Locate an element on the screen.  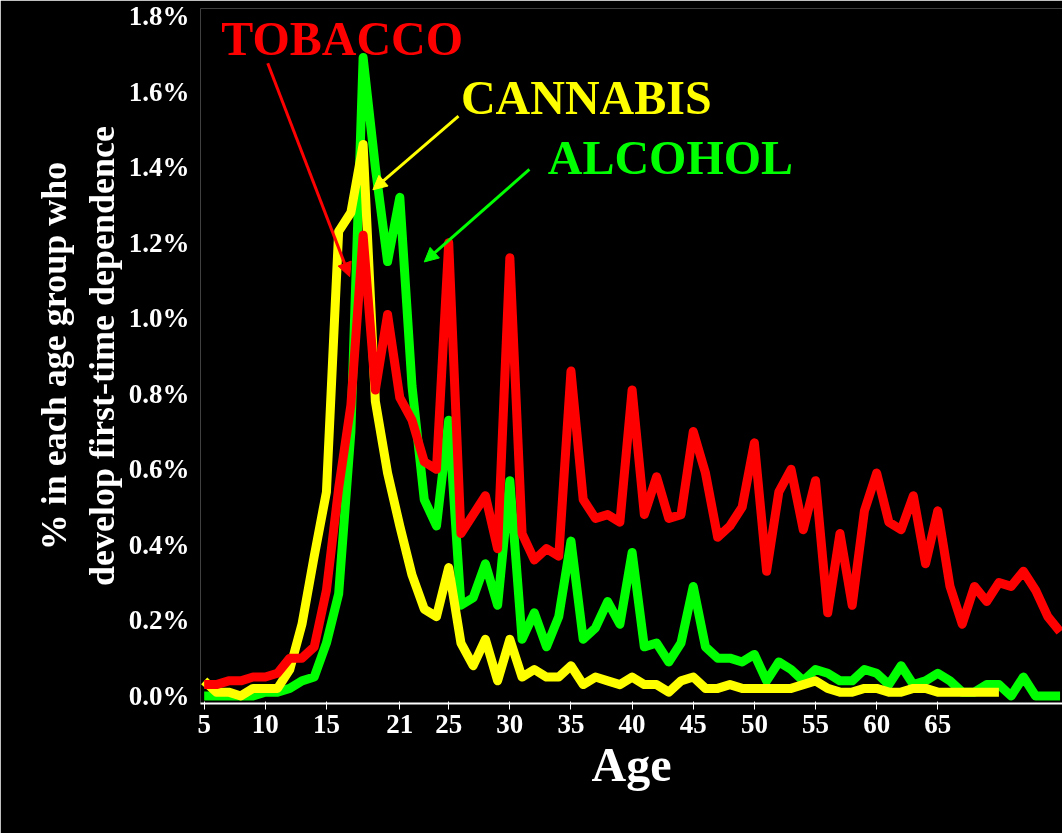
x-axis-title: Age is located at coordinates (631, 764).